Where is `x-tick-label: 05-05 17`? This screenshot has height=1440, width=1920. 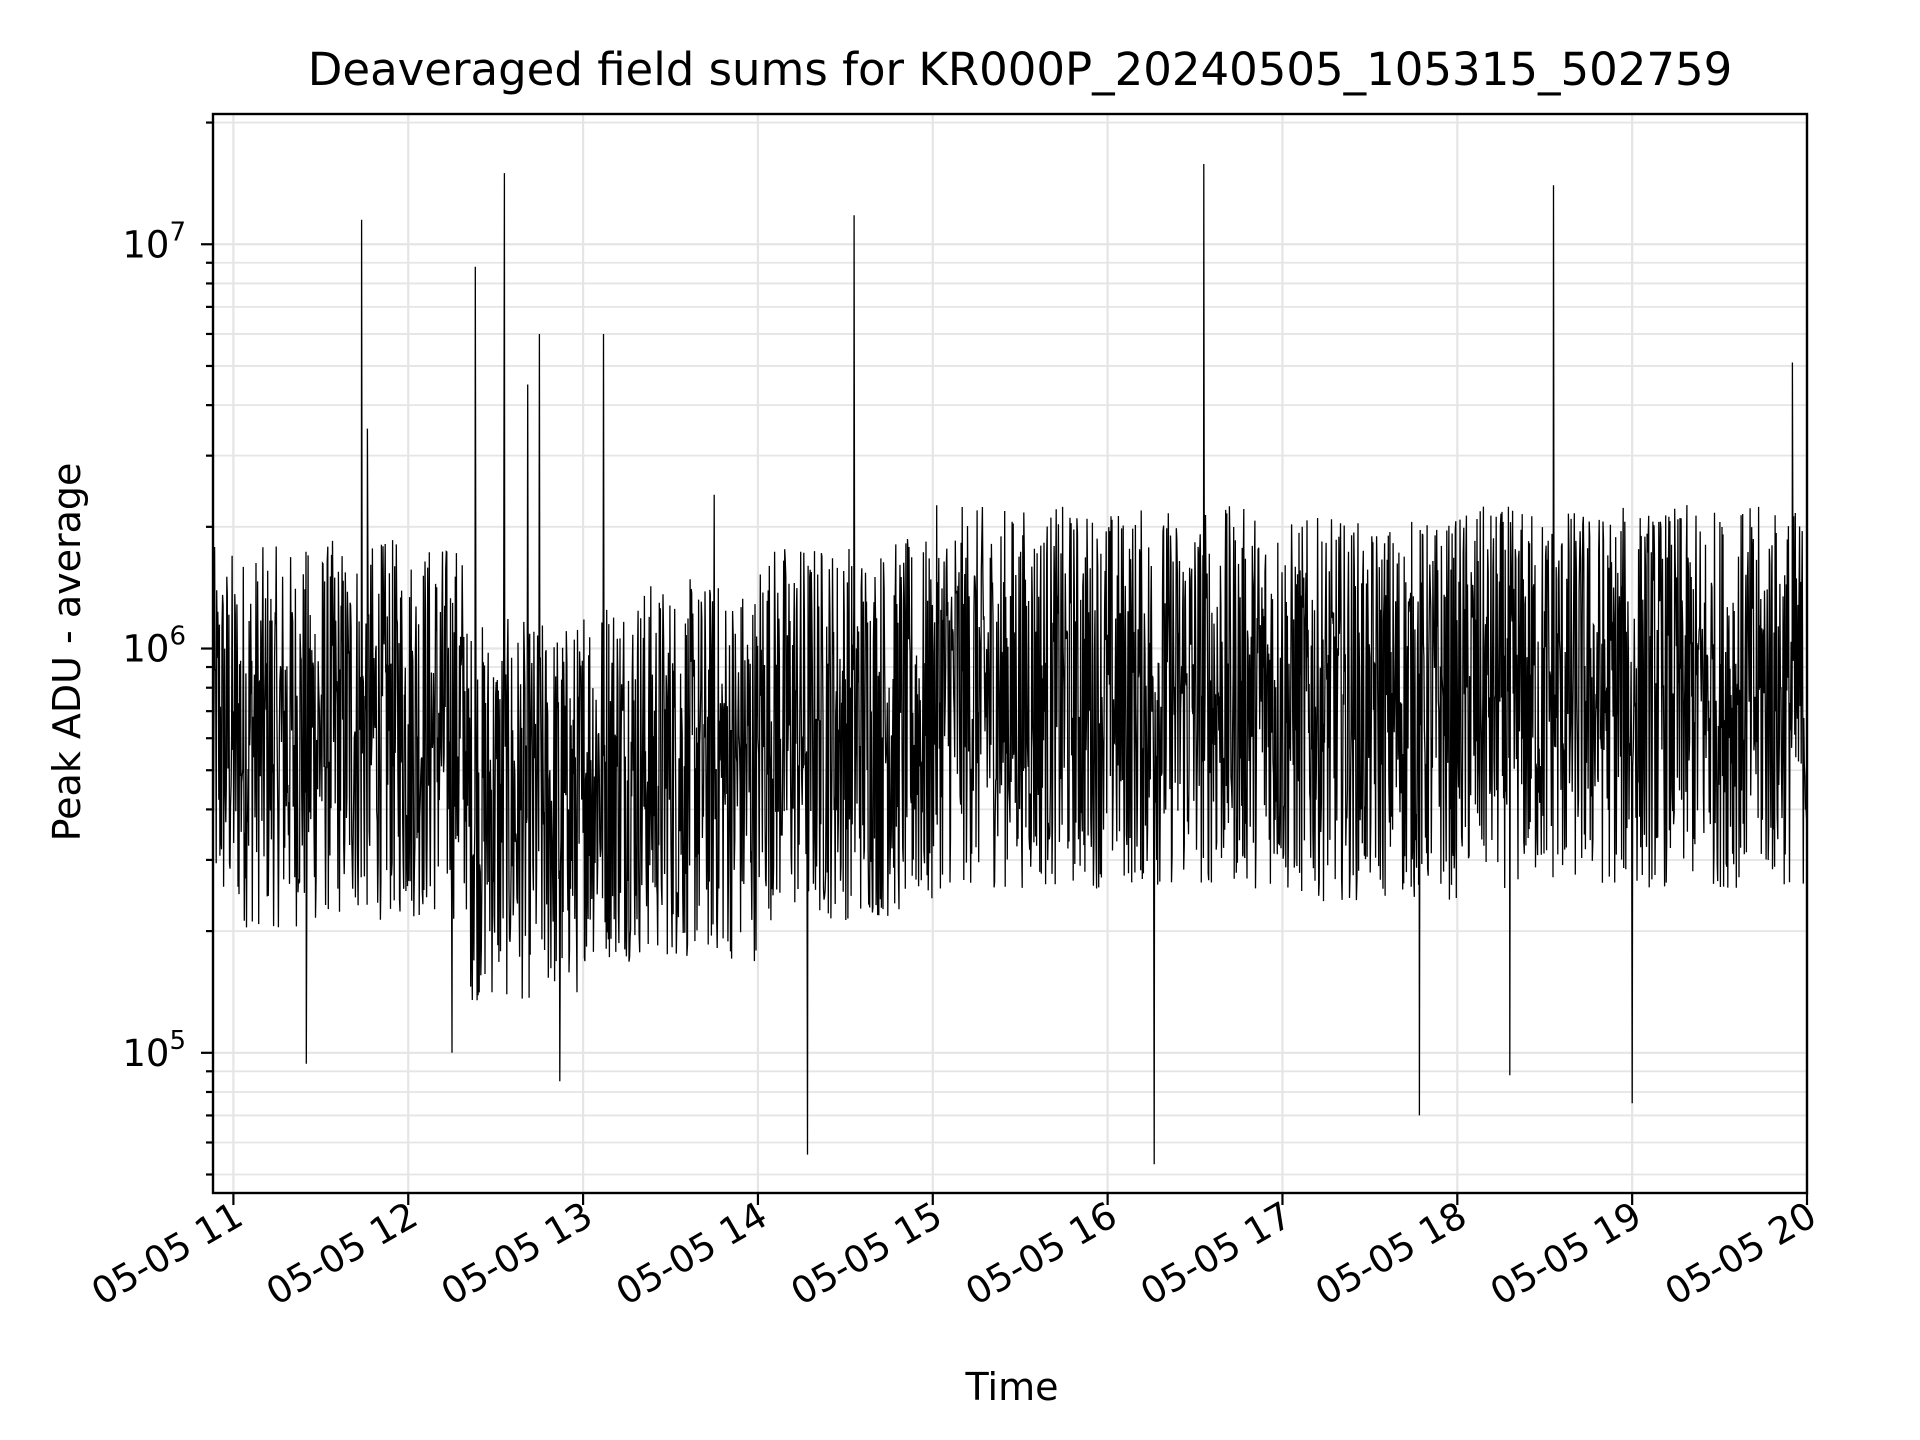 x-tick-label: 05-05 17 is located at coordinates (1216, 1254).